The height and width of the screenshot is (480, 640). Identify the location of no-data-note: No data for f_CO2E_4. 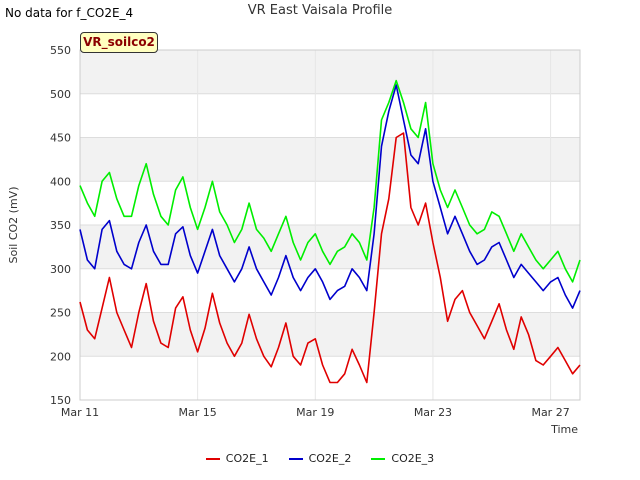
(69, 13).